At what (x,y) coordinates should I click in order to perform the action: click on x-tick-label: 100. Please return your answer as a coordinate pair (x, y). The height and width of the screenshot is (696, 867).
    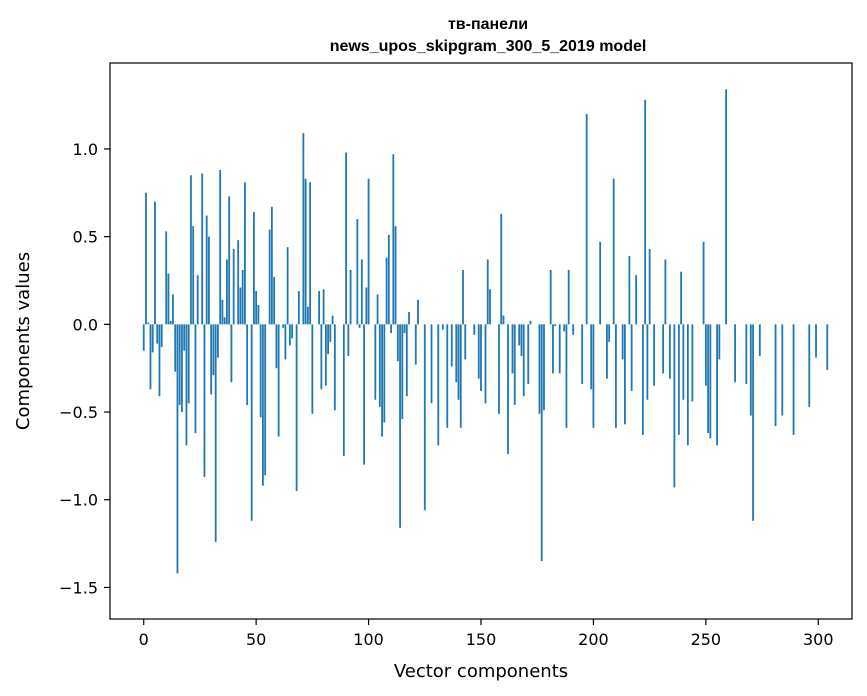
    Looking at the image, I should click on (368, 639).